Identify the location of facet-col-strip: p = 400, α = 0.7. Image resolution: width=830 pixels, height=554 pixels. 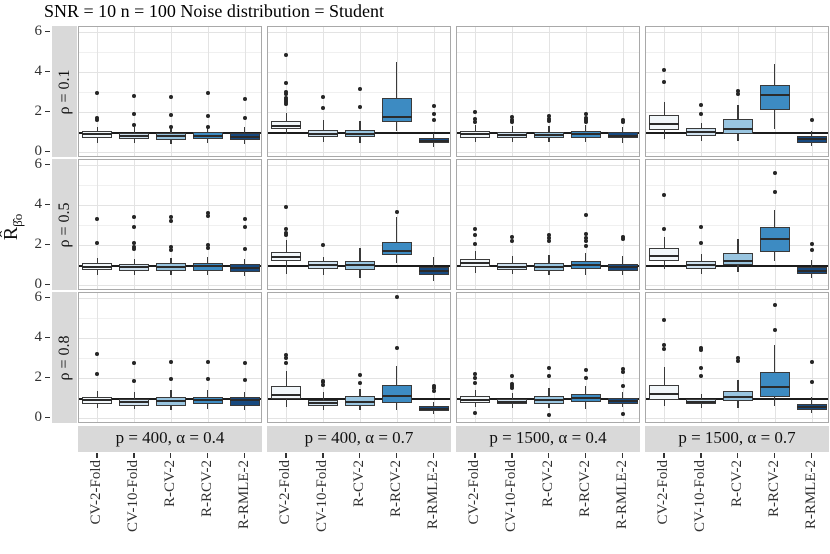
(359, 439).